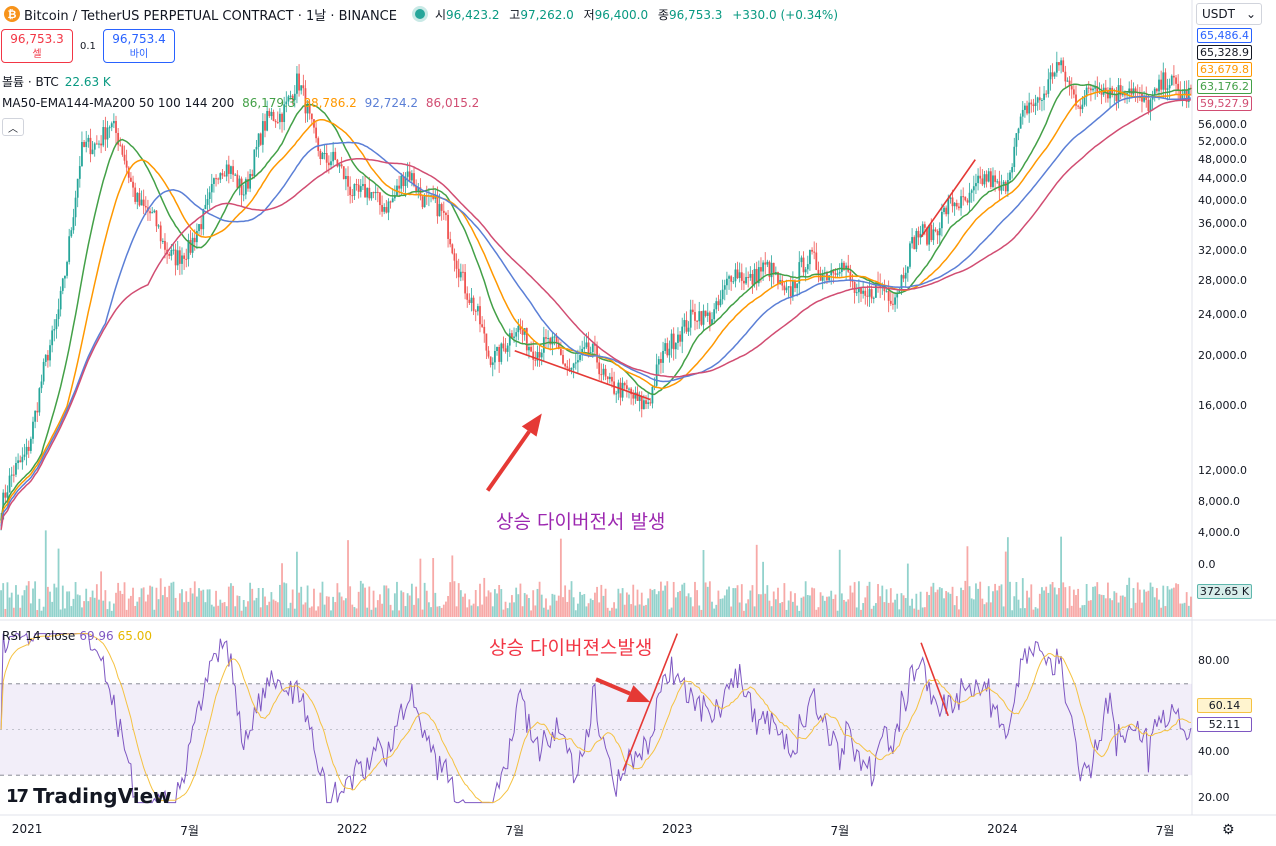 Image resolution: width=1276 pixels, height=846 pixels. I want to click on tradingview-logo: 17 TradingView, so click(89, 796).